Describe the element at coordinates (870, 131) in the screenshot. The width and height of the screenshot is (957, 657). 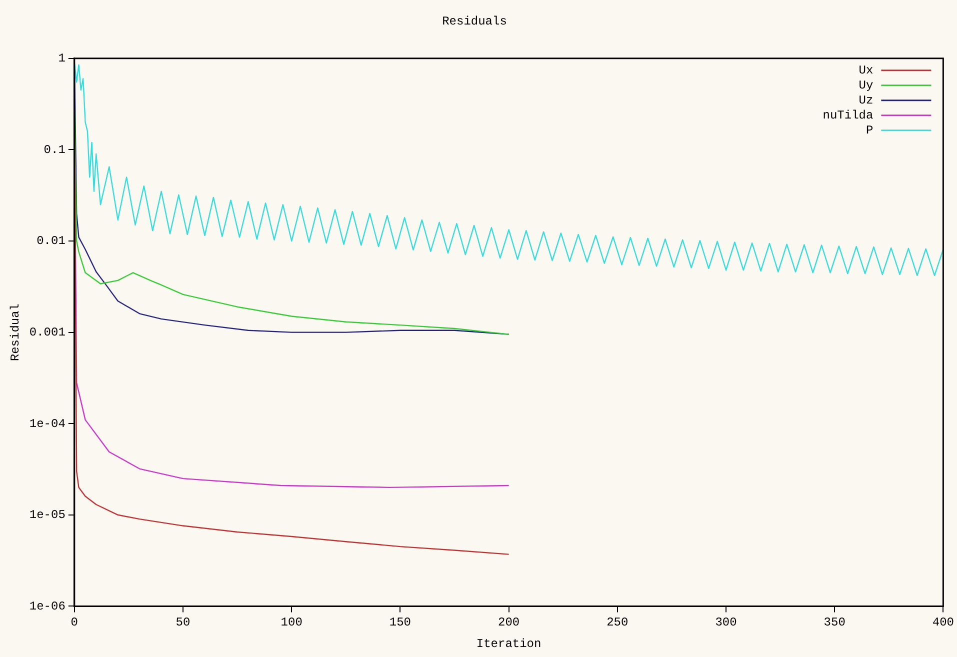
I see `legend-label: P` at that location.